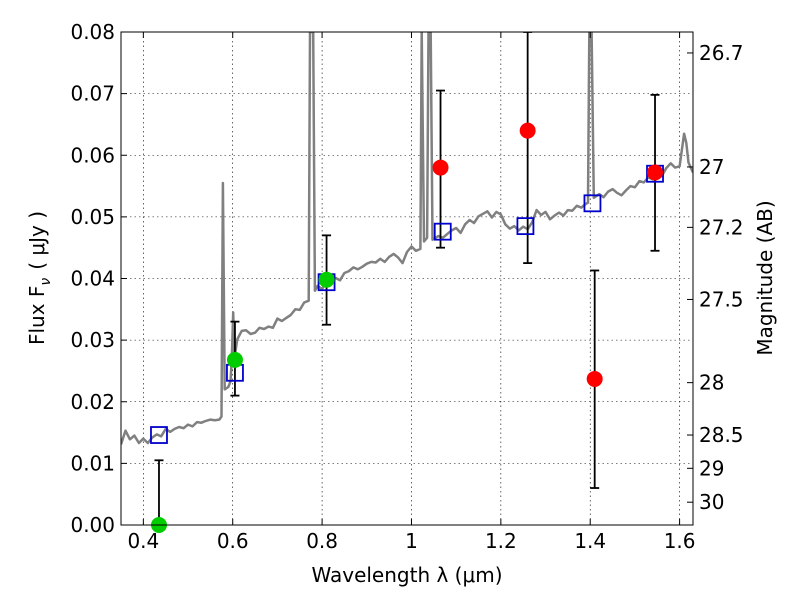 The height and width of the screenshot is (600, 800). What do you see at coordinates (406, 575) in the screenshot?
I see `x-axis-label: Wavelength λ (μm)` at bounding box center [406, 575].